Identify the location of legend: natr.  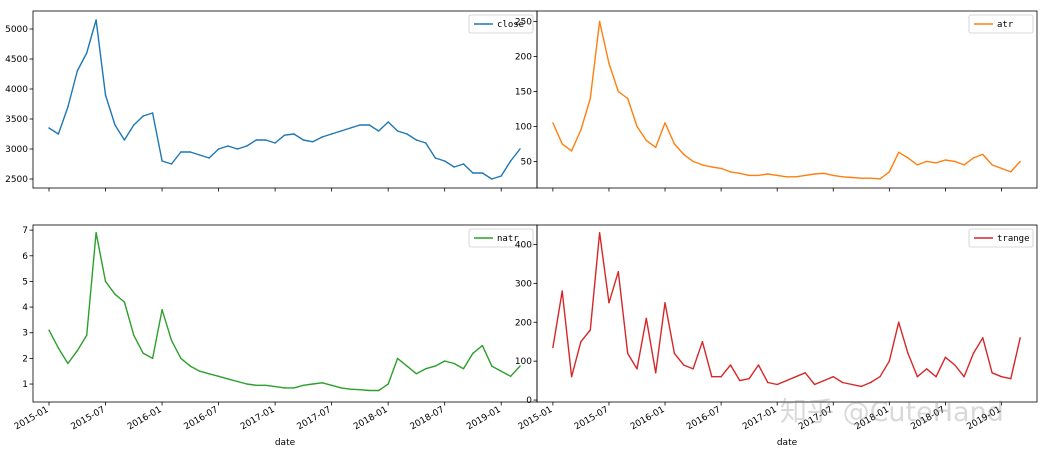
(501, 238).